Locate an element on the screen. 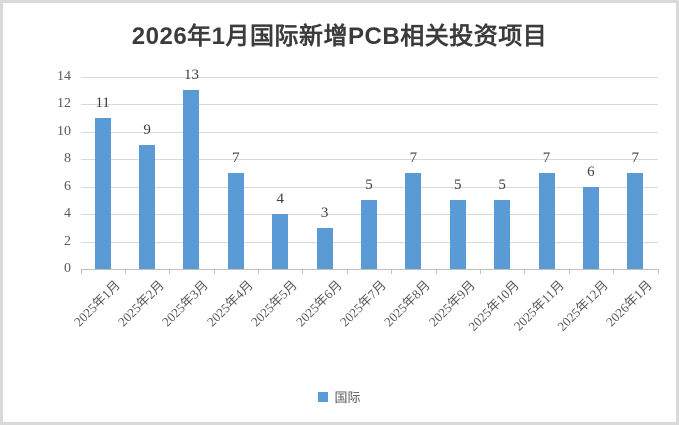 The height and width of the screenshot is (425, 679). y-axis-tick-label: 8 is located at coordinates (67, 158).